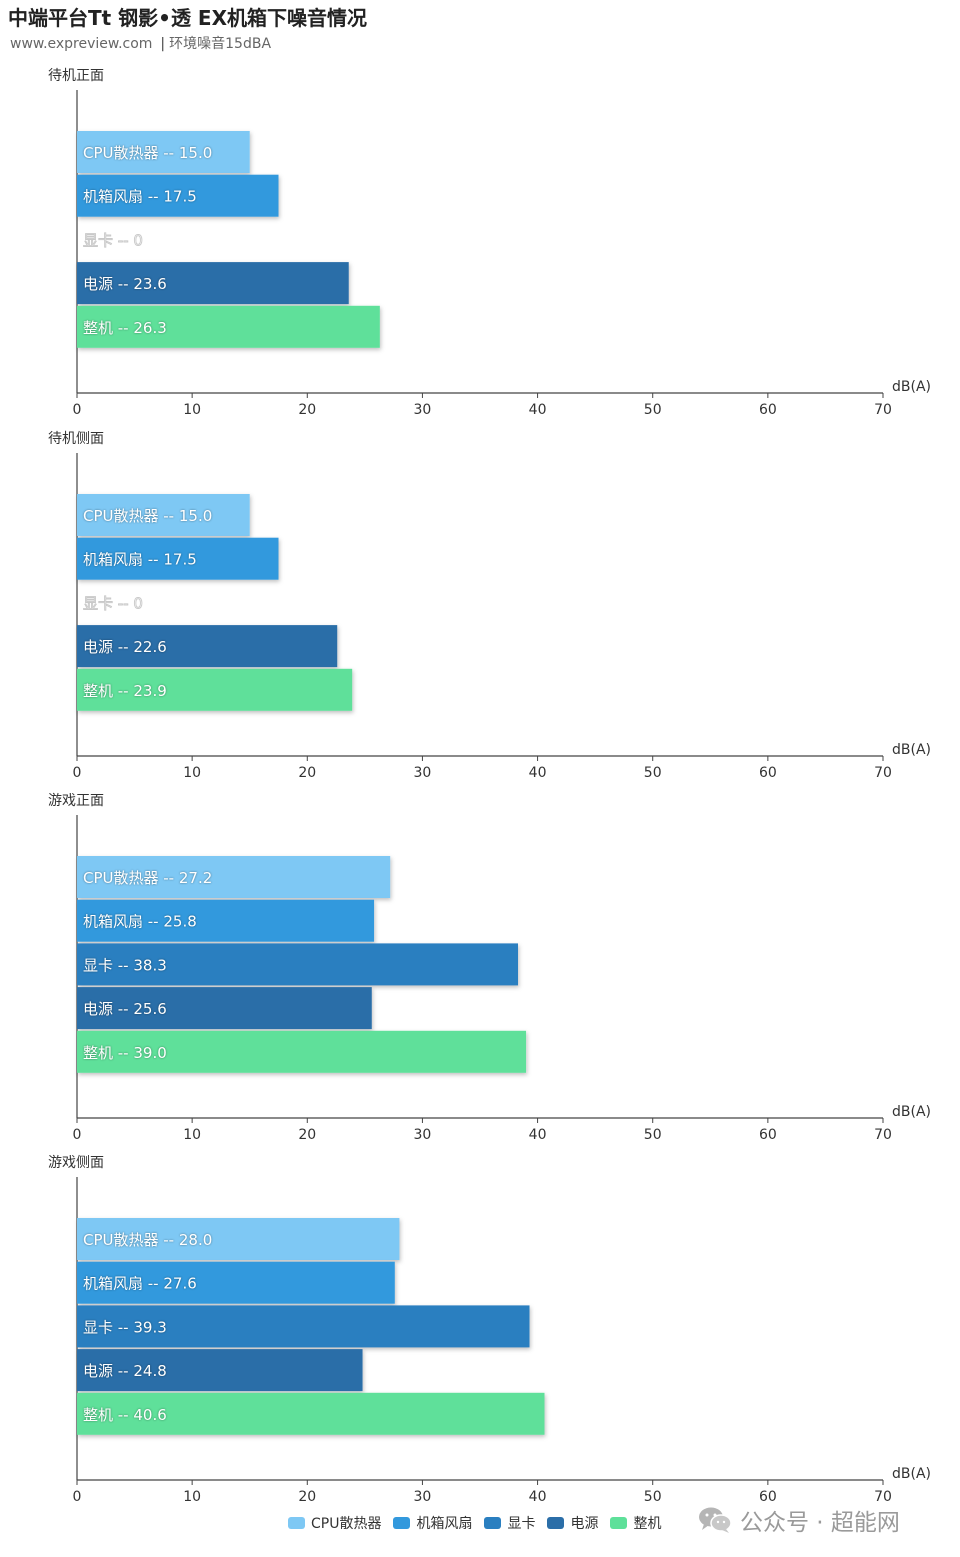  I want to click on ambient-noise-note: 环境噪音15dBA, so click(220, 44).